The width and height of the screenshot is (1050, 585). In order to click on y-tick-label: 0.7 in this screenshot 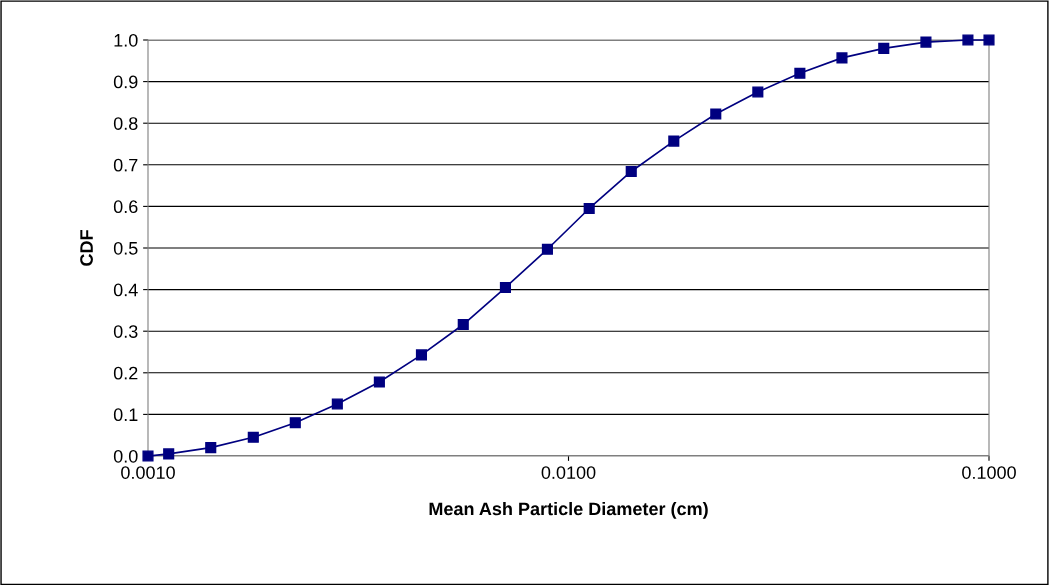, I will do `click(125, 165)`.